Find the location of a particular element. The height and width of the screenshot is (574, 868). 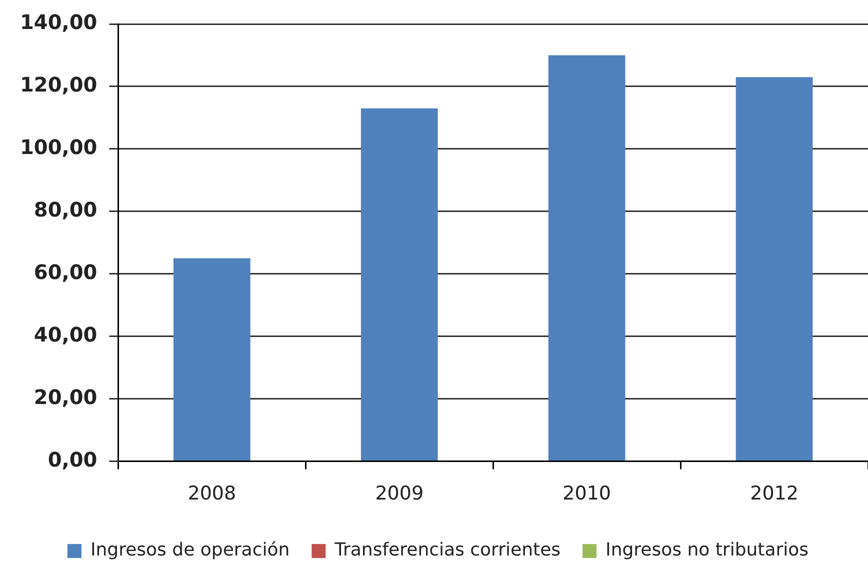

y-tick-label: 100,00 is located at coordinates (59, 147).